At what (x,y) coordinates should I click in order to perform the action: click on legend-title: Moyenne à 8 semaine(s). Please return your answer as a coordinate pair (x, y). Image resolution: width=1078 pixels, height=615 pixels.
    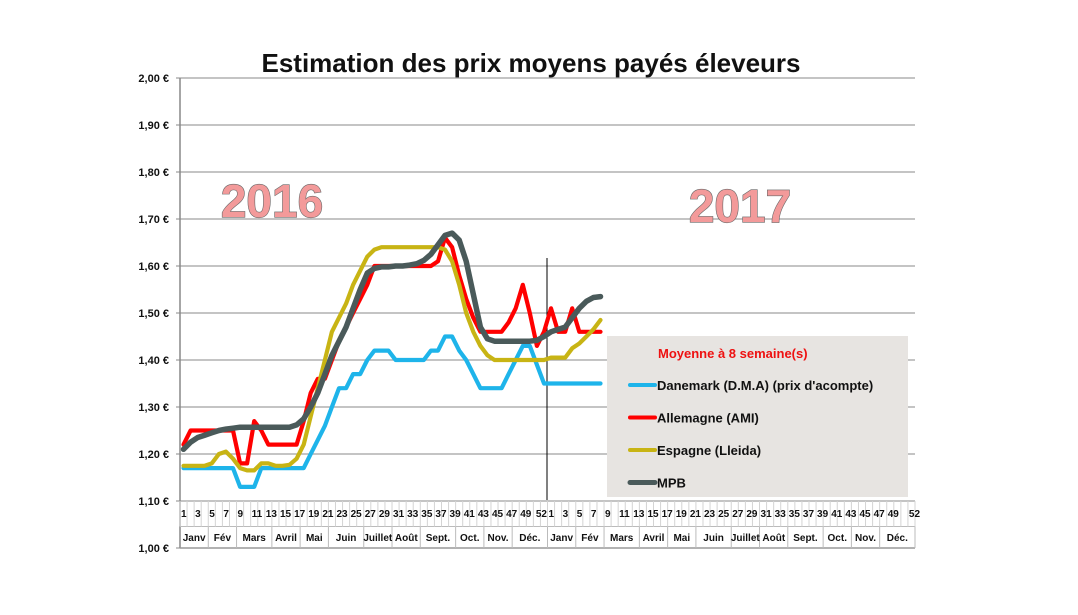
    Looking at the image, I should click on (733, 353).